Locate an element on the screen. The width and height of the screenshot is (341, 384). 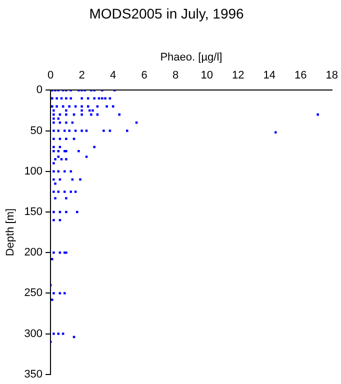
x-tick-label: 16 is located at coordinates (300, 76).